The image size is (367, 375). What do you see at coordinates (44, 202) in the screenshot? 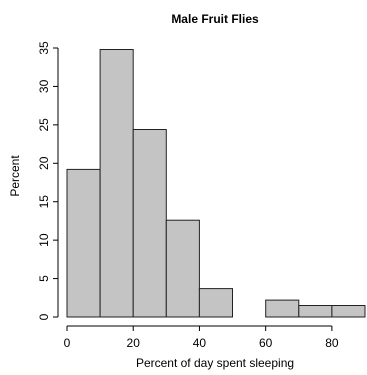
I see `y-tick-label-15: 15` at bounding box center [44, 202].